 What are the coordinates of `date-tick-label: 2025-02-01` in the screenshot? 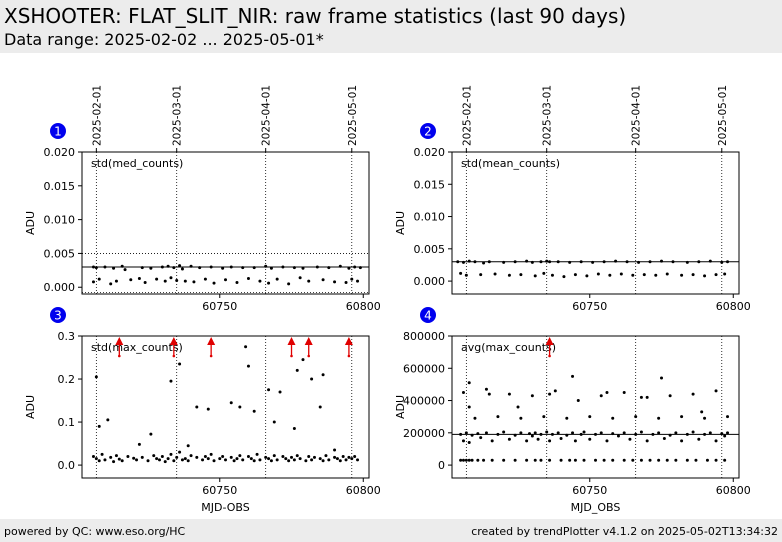 It's located at (97, 115).